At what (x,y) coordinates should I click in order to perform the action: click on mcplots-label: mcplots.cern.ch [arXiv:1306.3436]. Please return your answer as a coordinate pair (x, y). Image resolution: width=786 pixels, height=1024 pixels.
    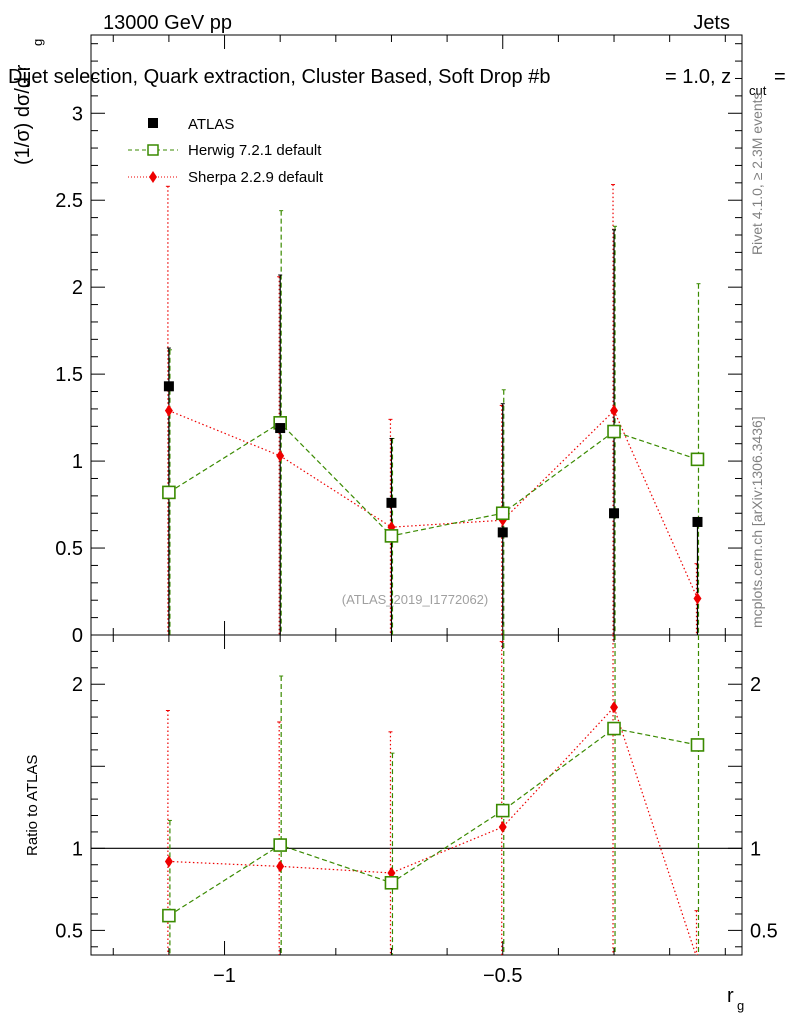
    Looking at the image, I should click on (757, 522).